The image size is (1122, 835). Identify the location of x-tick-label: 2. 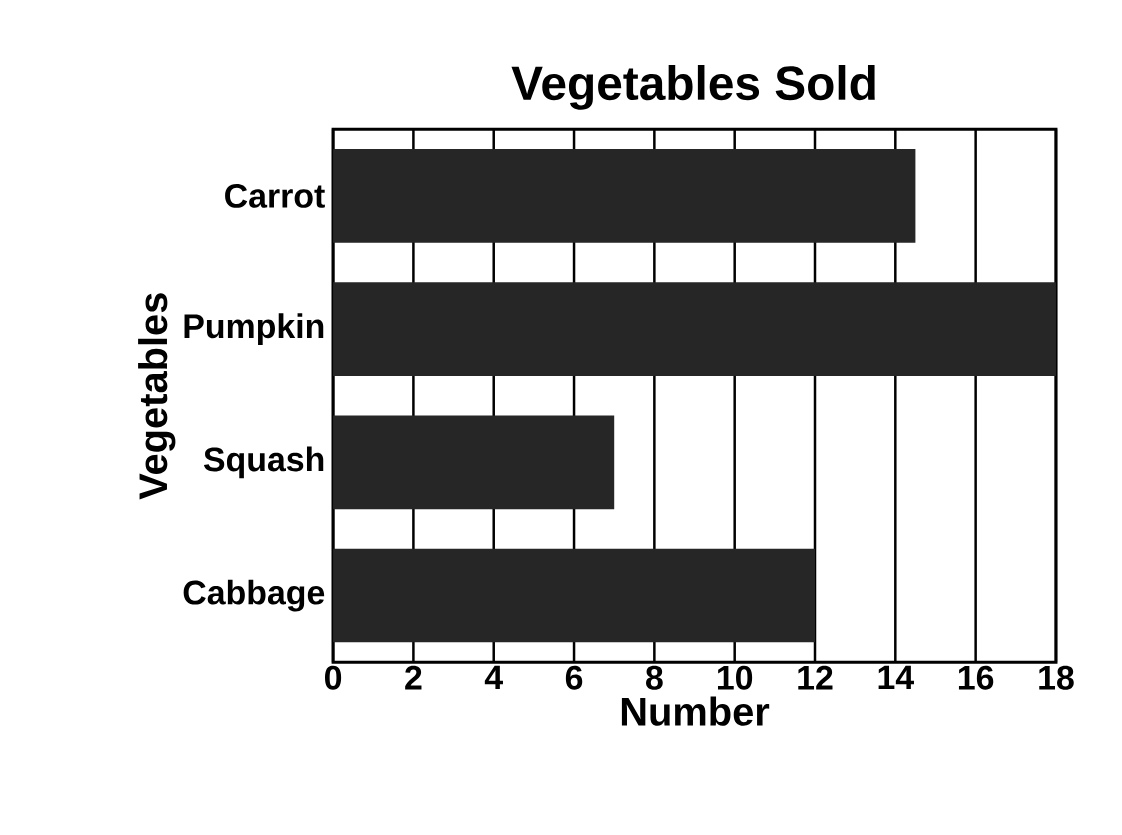
(413, 677).